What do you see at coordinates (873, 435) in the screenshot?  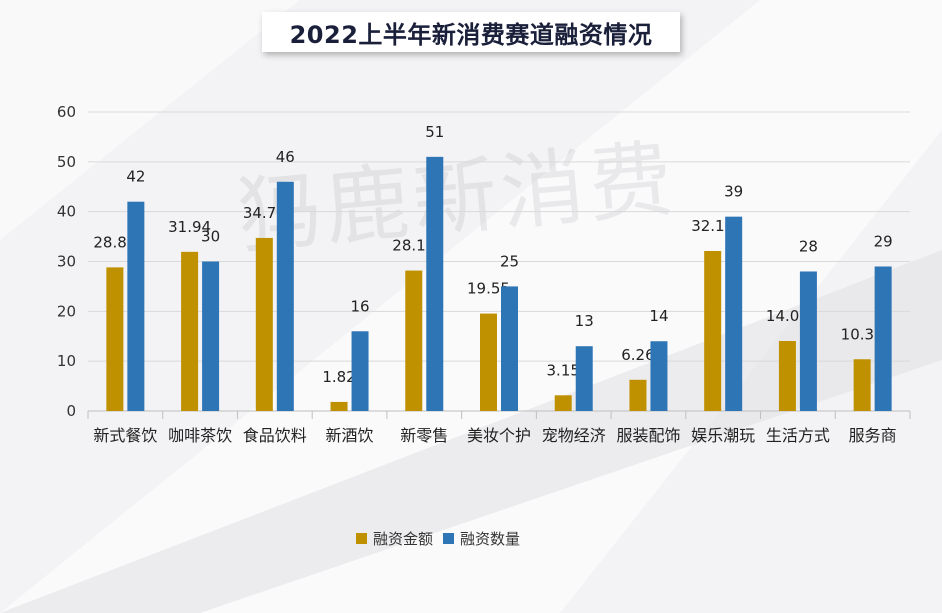 I see `category-label: 服务商` at bounding box center [873, 435].